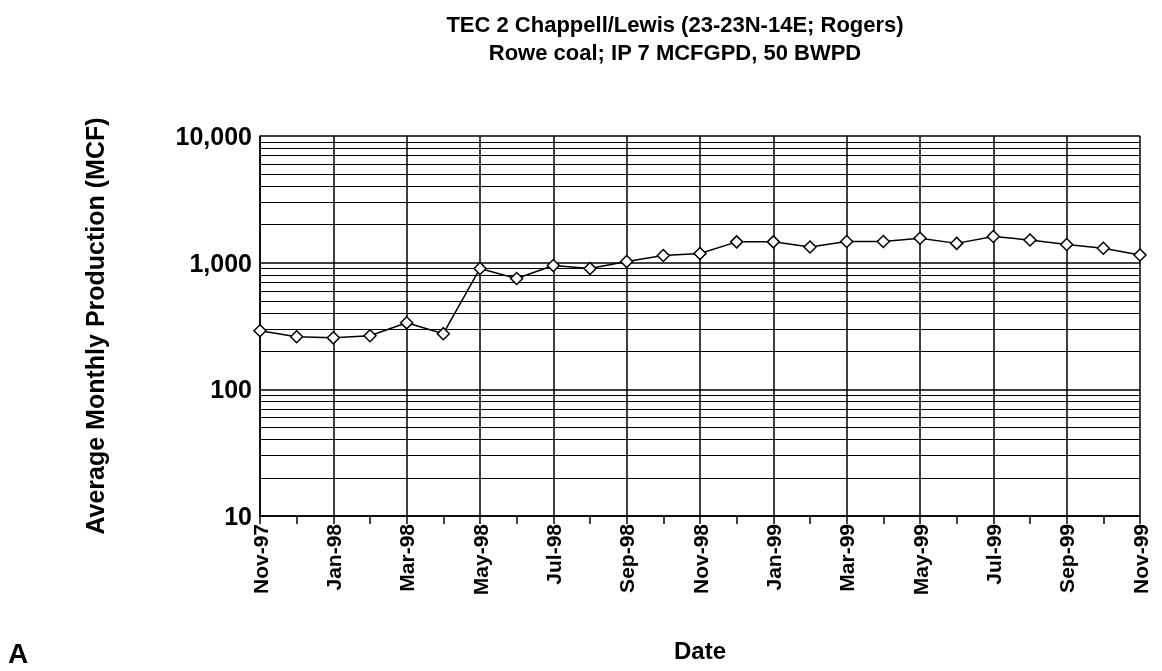 The width and height of the screenshot is (1162, 671). Describe the element at coordinates (480, 559) in the screenshot. I see `x-tick-label: May-98` at that location.